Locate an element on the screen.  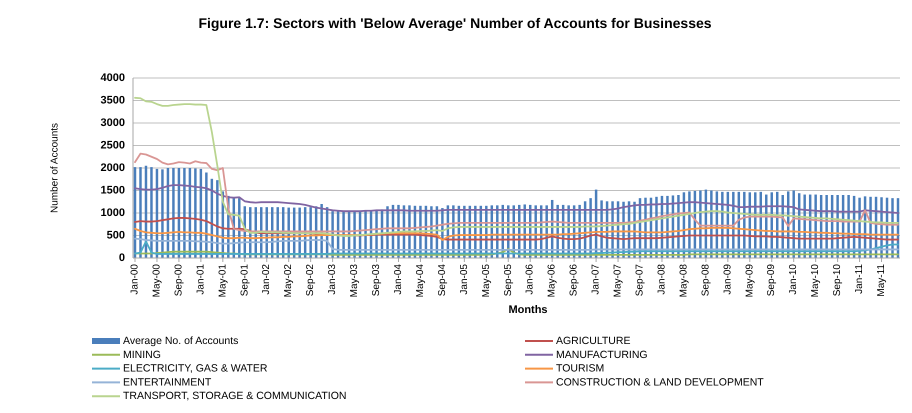
x-axis-title: Months is located at coordinates (528, 310).